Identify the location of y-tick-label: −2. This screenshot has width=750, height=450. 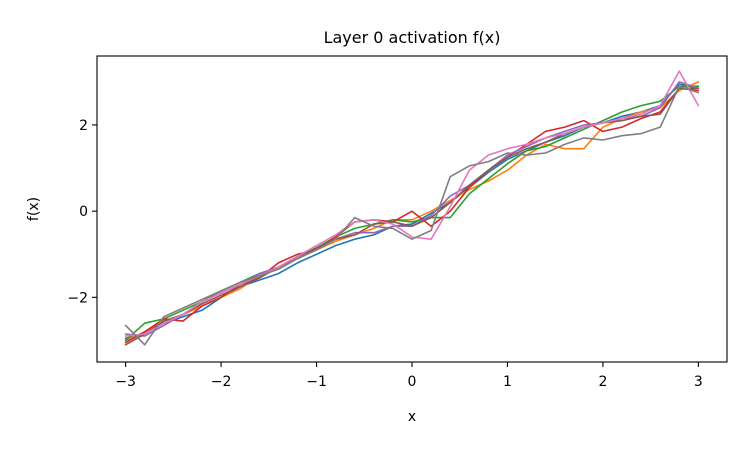
(77, 298).